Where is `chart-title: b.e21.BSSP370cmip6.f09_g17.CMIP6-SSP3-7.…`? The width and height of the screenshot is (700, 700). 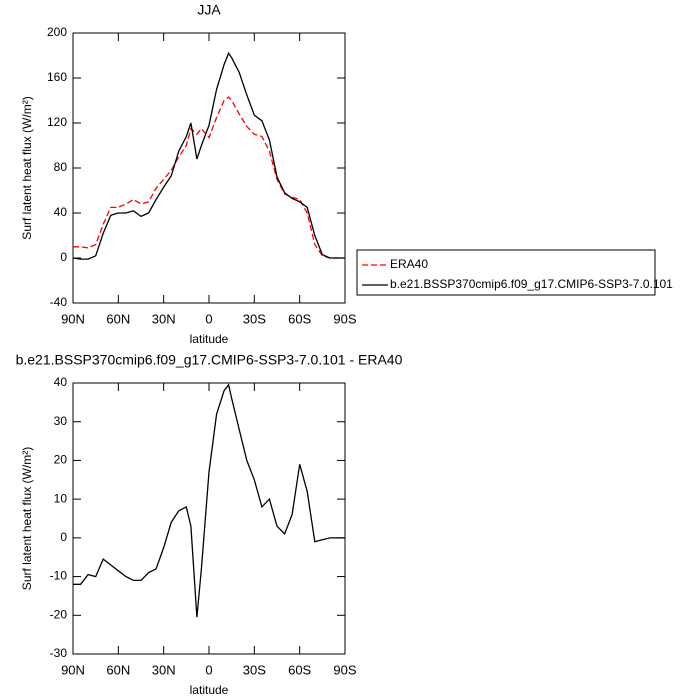
chart-title: b.e21.BSSP370cmip6.f09_g17.CMIP6-SSP3-7.… is located at coordinates (209, 360).